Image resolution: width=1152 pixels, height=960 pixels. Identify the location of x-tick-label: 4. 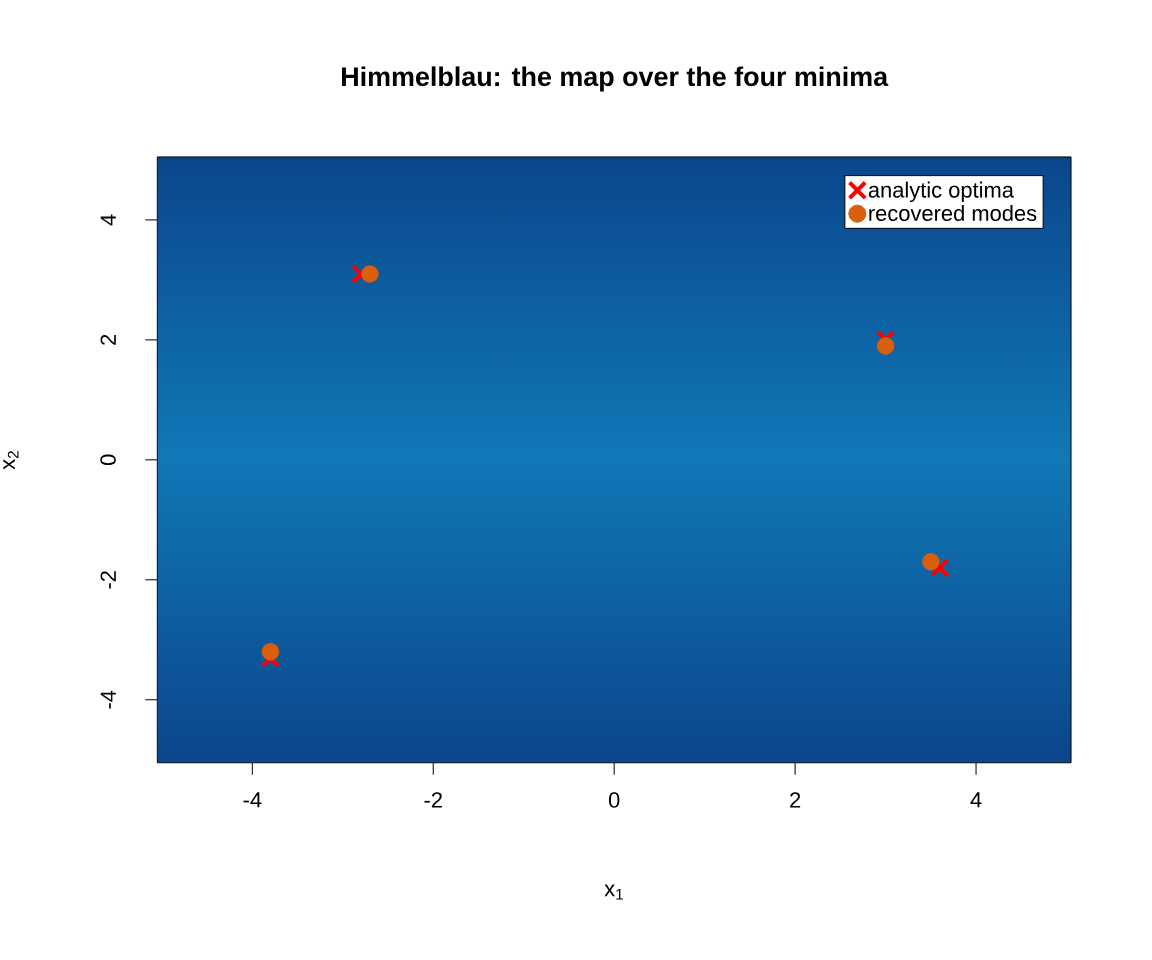
(976, 800).